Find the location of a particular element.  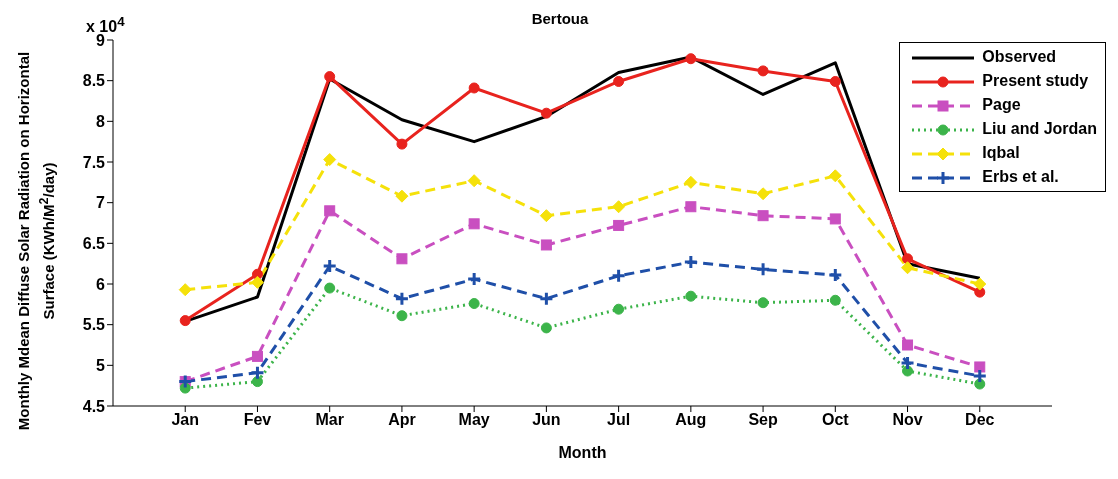

legend-label: Present study is located at coordinates (1035, 80).